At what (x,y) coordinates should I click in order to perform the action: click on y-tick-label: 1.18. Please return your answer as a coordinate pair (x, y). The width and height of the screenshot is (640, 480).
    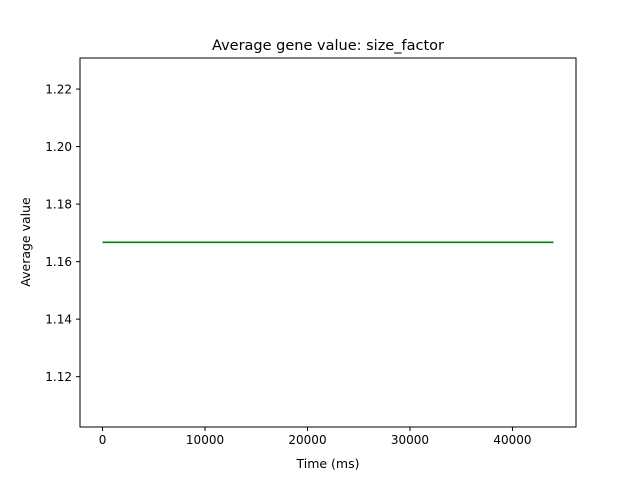
    Looking at the image, I should click on (58, 205).